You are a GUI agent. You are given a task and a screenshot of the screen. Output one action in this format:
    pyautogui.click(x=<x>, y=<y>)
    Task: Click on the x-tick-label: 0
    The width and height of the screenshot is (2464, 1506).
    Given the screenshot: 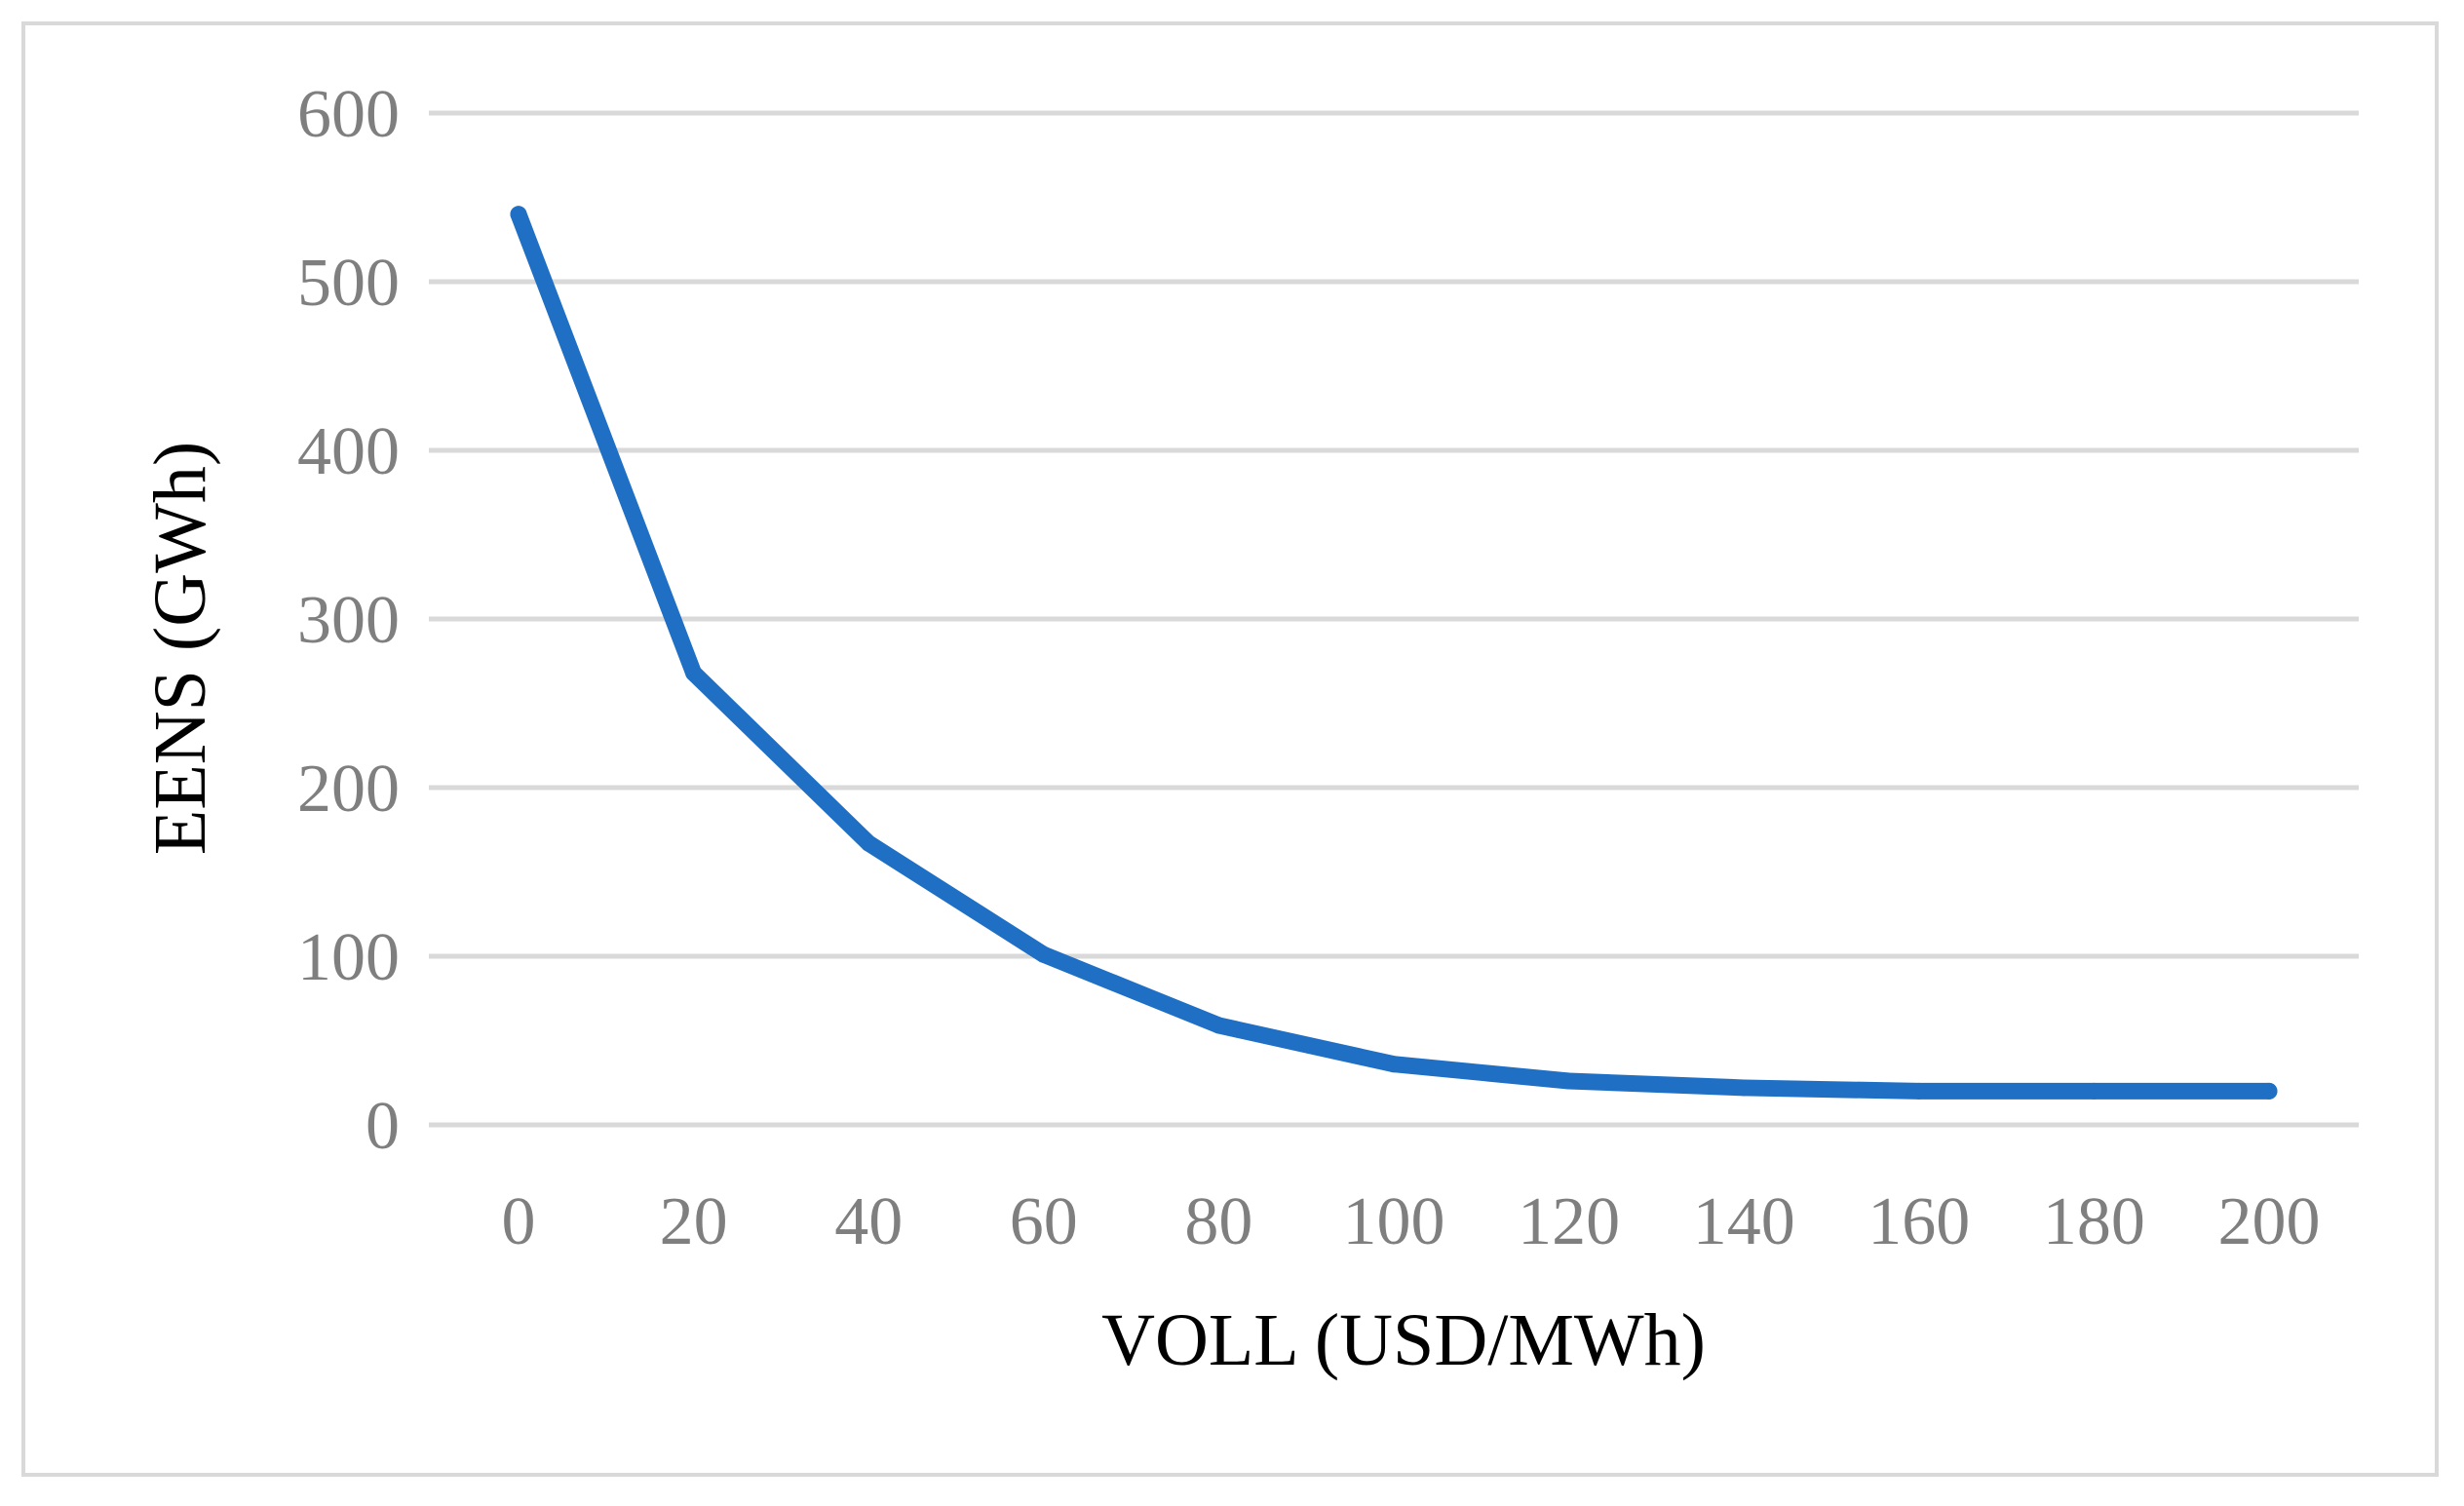 What is the action you would take?
    pyautogui.click(x=519, y=1221)
    